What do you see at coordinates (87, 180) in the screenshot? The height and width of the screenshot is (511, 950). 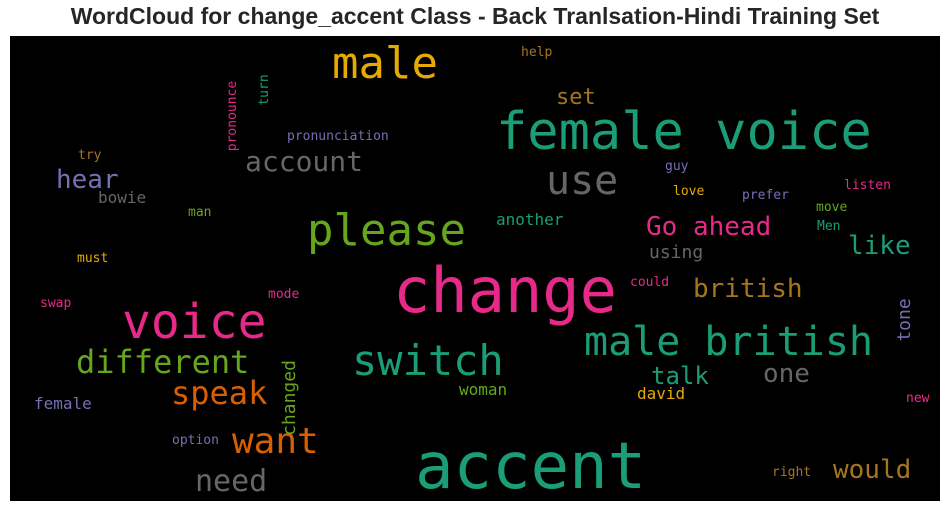 I see `word-hear: hear` at bounding box center [87, 180].